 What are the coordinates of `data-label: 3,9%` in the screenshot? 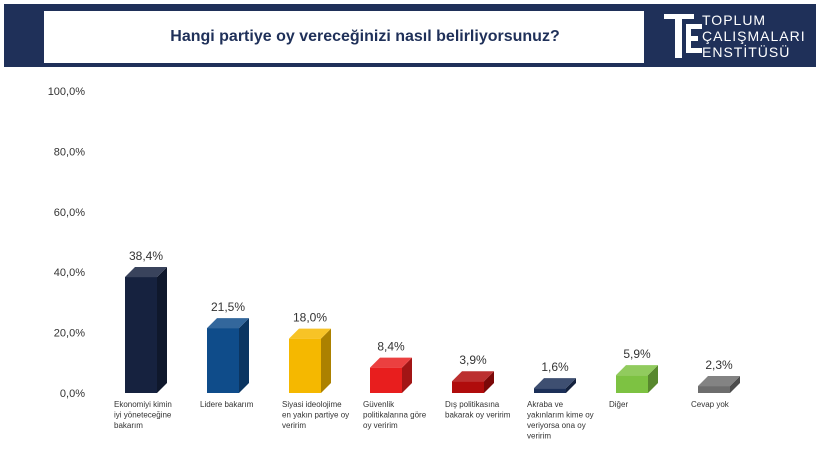 It's located at (473, 360).